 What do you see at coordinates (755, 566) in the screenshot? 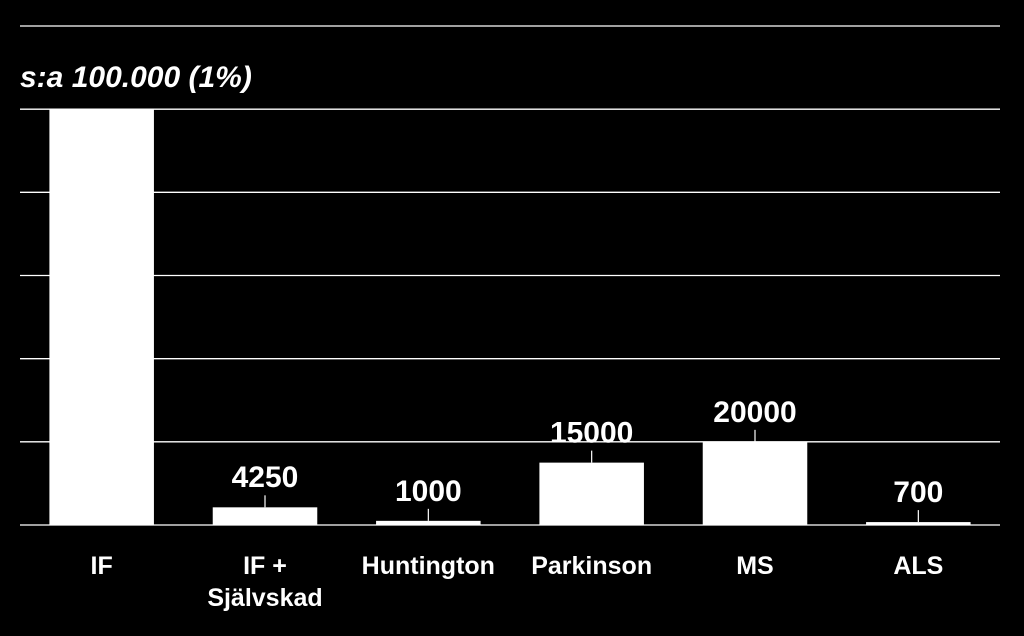
I see `x-tick-label: MS` at bounding box center [755, 566].